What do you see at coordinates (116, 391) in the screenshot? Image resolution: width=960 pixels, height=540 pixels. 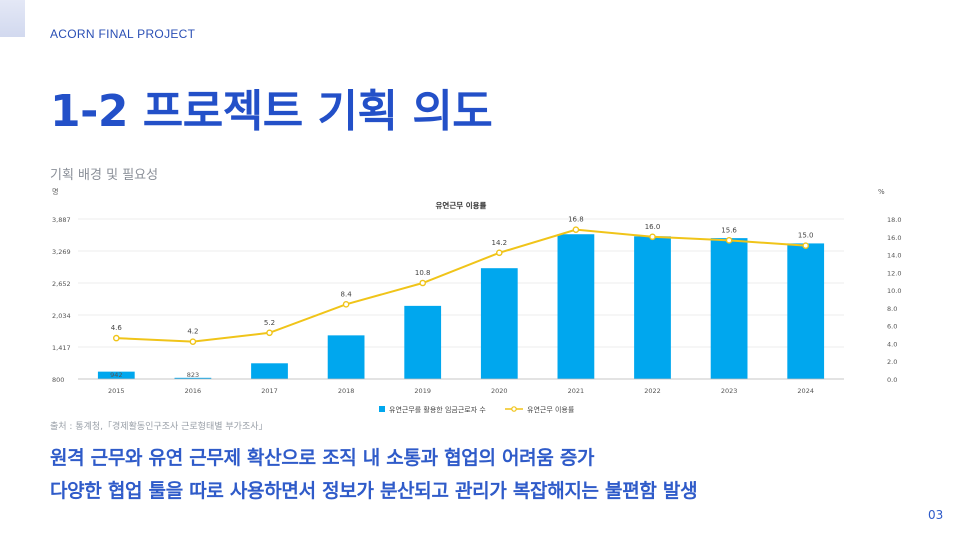 I see `x-tick-label: 2015` at bounding box center [116, 391].